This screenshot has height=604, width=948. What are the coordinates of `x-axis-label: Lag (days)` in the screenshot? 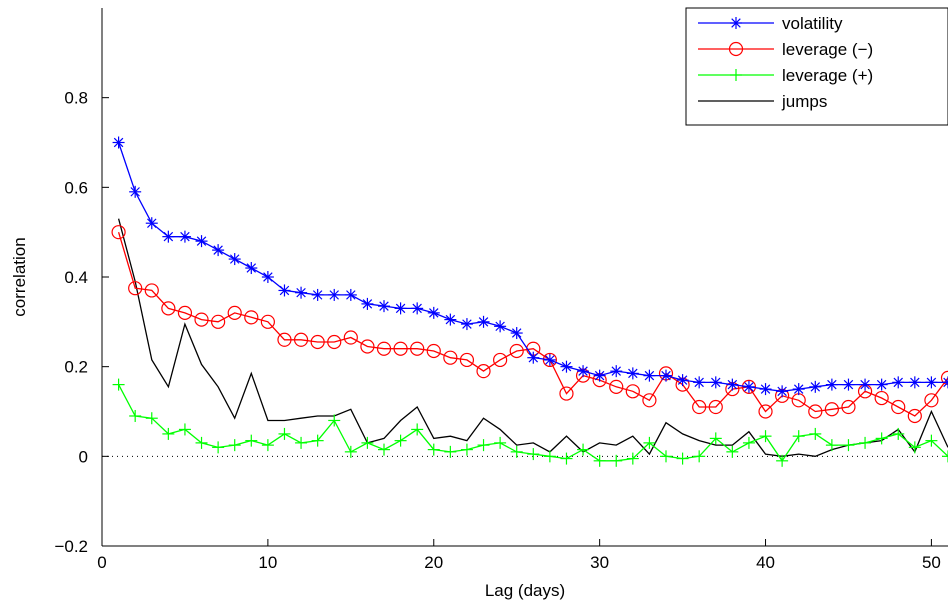 It's located at (525, 590).